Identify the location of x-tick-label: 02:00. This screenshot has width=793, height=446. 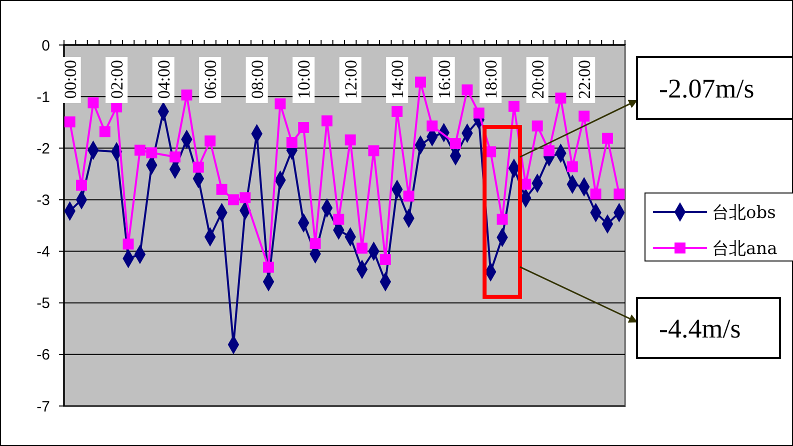
(117, 79).